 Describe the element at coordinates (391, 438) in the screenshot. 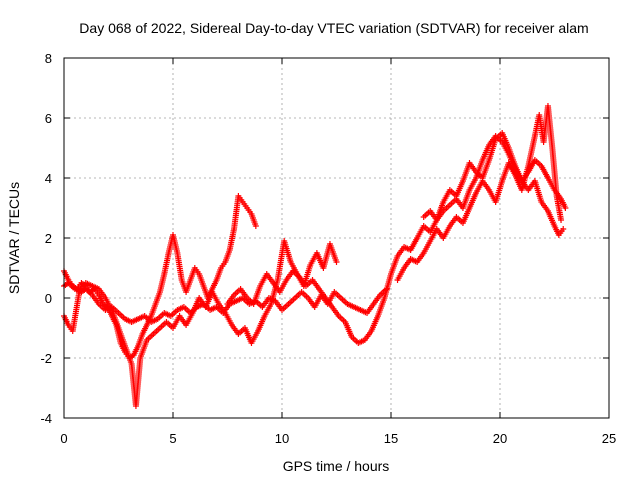

I see `x-tick-label: 15` at that location.